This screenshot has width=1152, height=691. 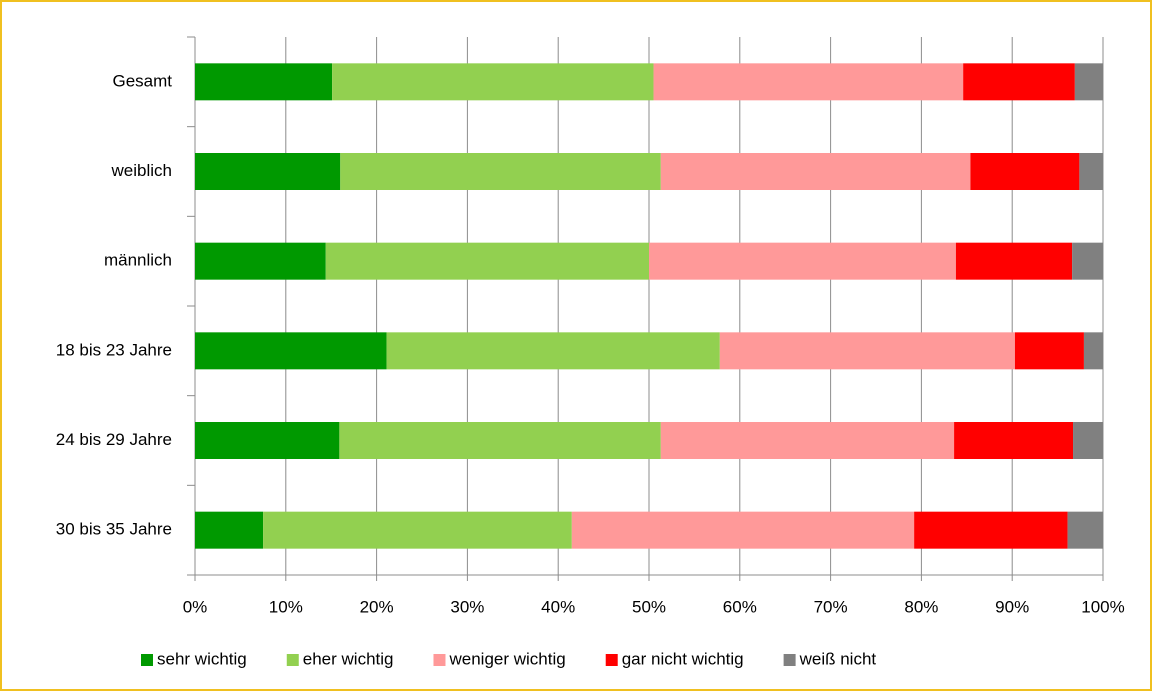 What do you see at coordinates (114, 529) in the screenshot?
I see `y-tick-label: 30 bis 35 Jahre` at bounding box center [114, 529].